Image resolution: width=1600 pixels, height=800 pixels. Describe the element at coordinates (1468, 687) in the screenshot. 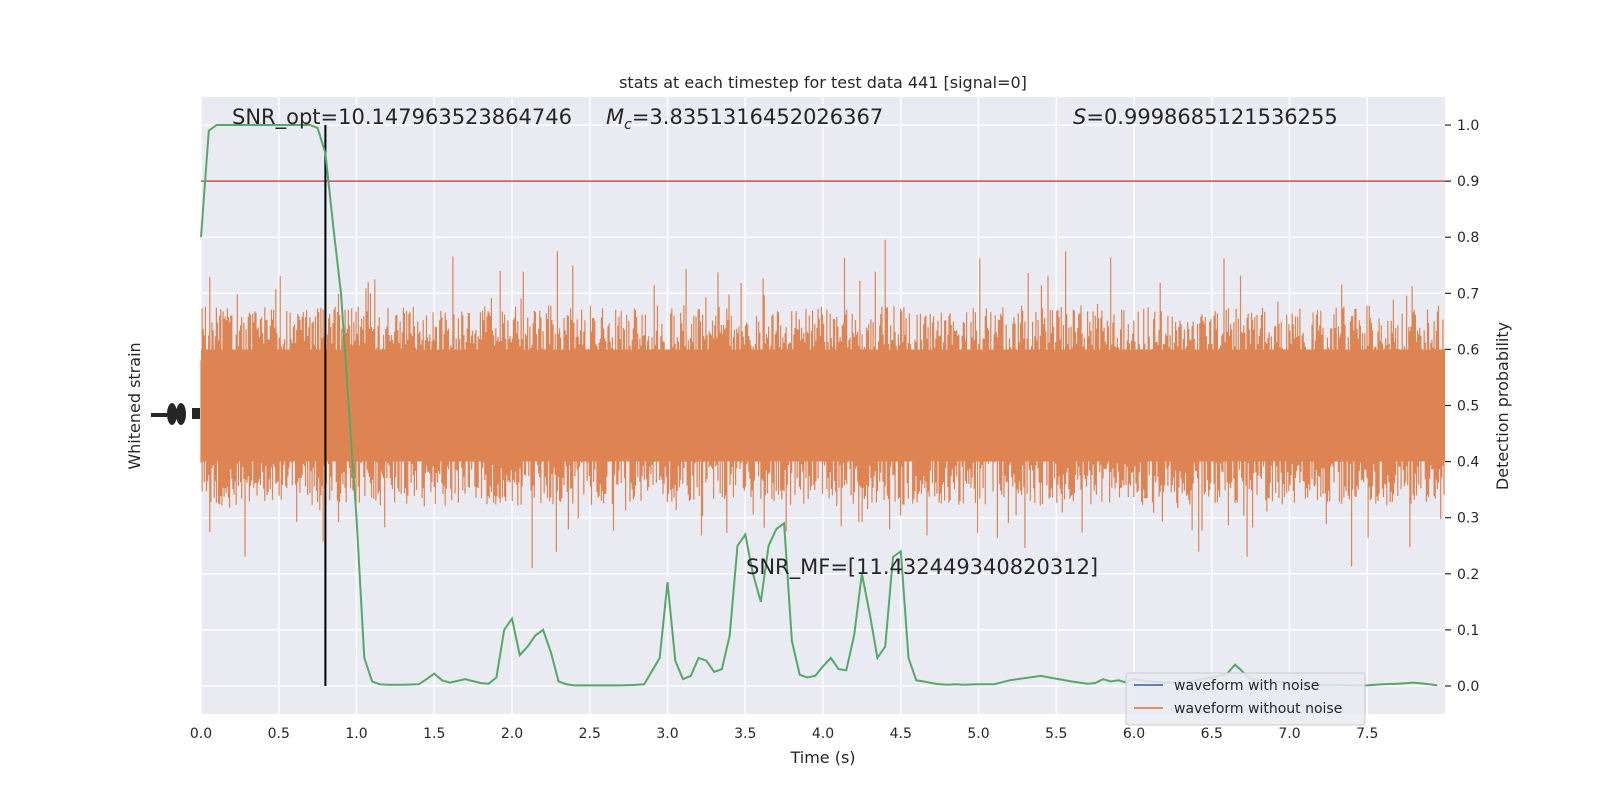

I see `y-right-tick-label: 0.0` at that location.